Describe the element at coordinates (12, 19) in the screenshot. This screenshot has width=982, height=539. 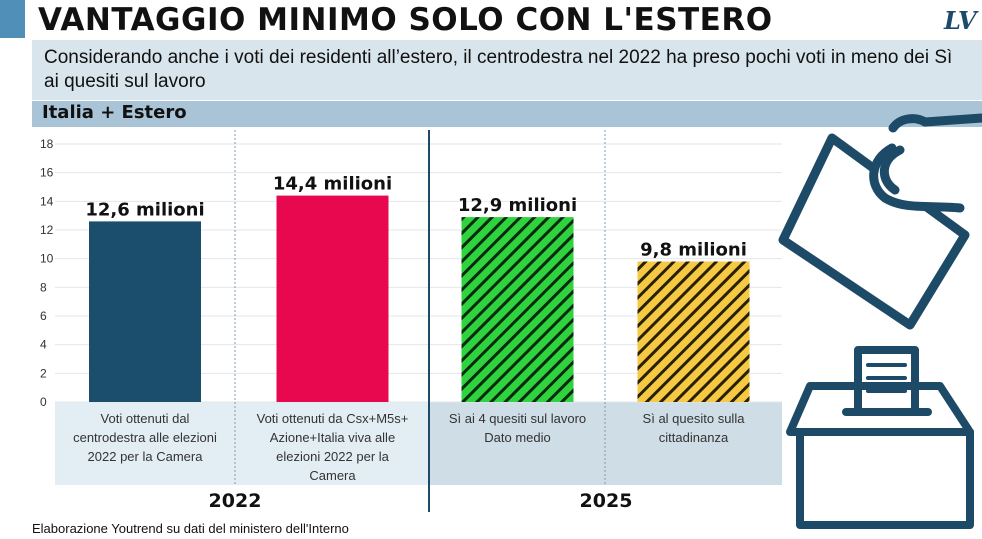
I see `title-accent-bar` at that location.